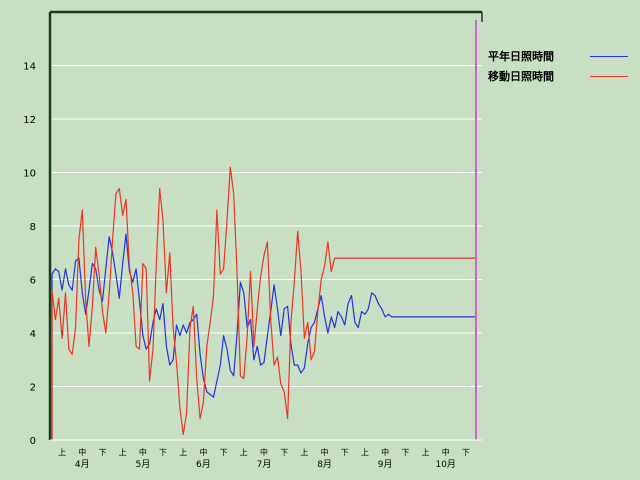 This screenshot has height=480, width=640. I want to click on x-month-label: 9月, so click(385, 464).